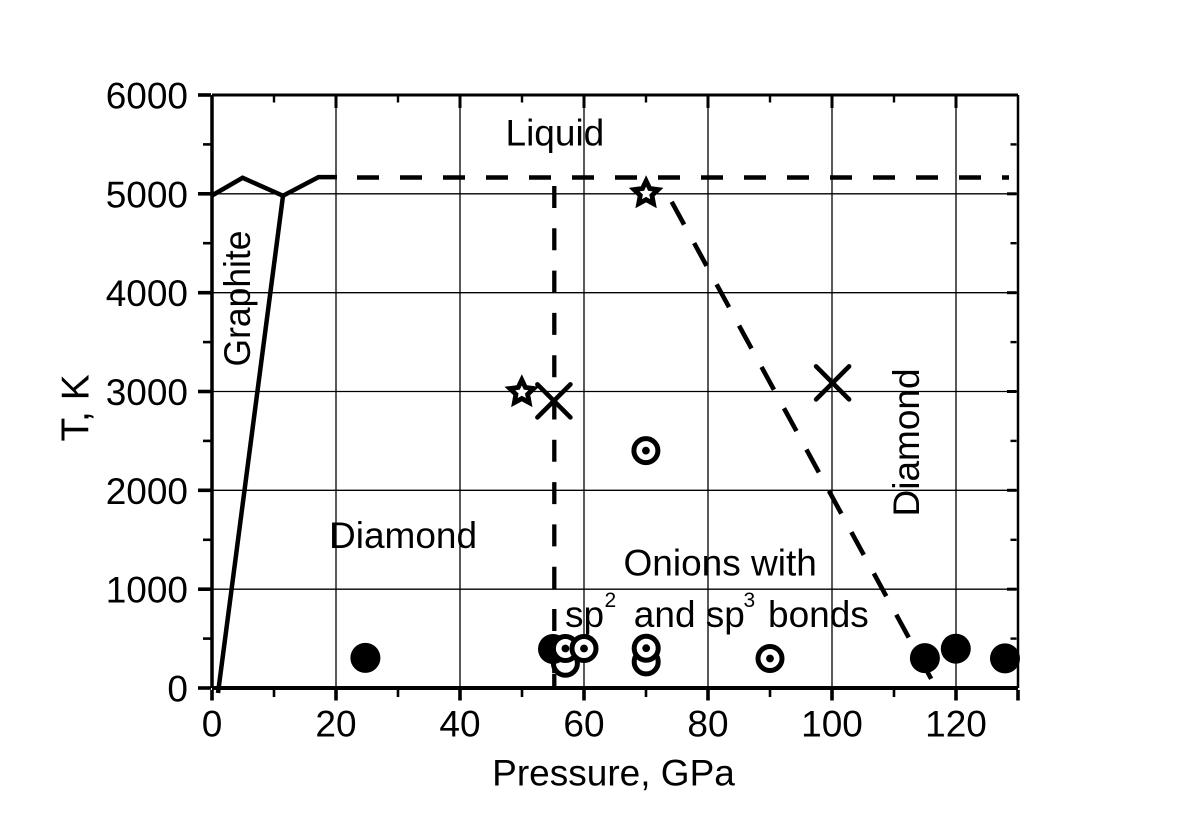 Image resolution: width=1182 pixels, height=826 pixels. Describe the element at coordinates (147, 590) in the screenshot. I see `svg-text: 1000` at that location.